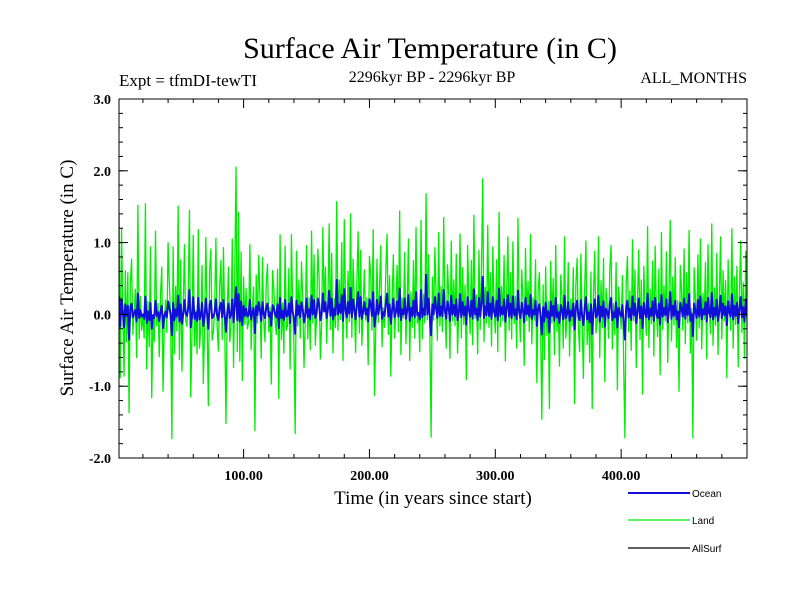 Image resolution: width=800 pixels, height=600 pixels. Describe the element at coordinates (433, 498) in the screenshot. I see `x-axis-label: Time (in years since start)` at that location.